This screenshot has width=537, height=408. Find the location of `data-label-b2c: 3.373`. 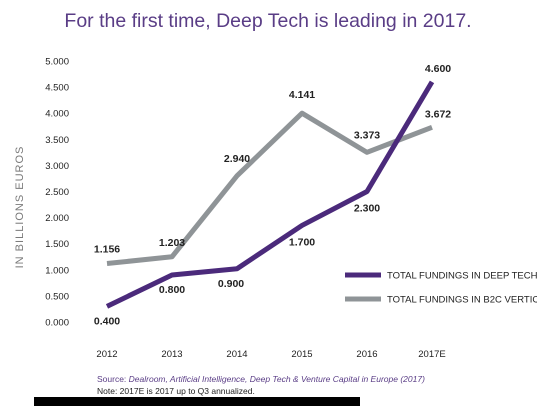

data-label-b2c: 3.373 is located at coordinates (367, 135).